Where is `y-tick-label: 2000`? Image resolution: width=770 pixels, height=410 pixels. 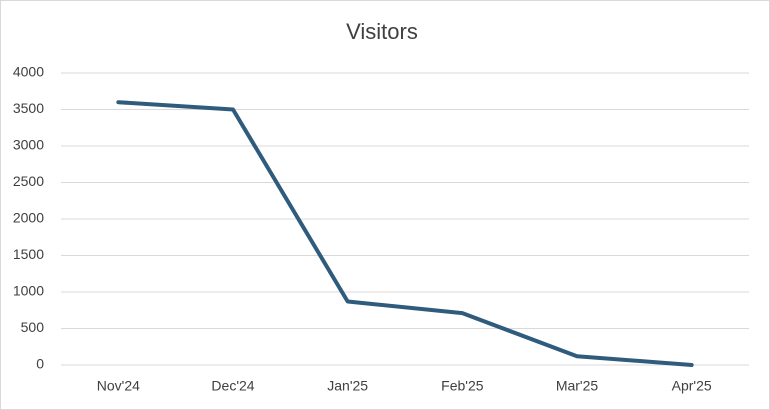
y-tick-label: 2000 is located at coordinates (28, 218).